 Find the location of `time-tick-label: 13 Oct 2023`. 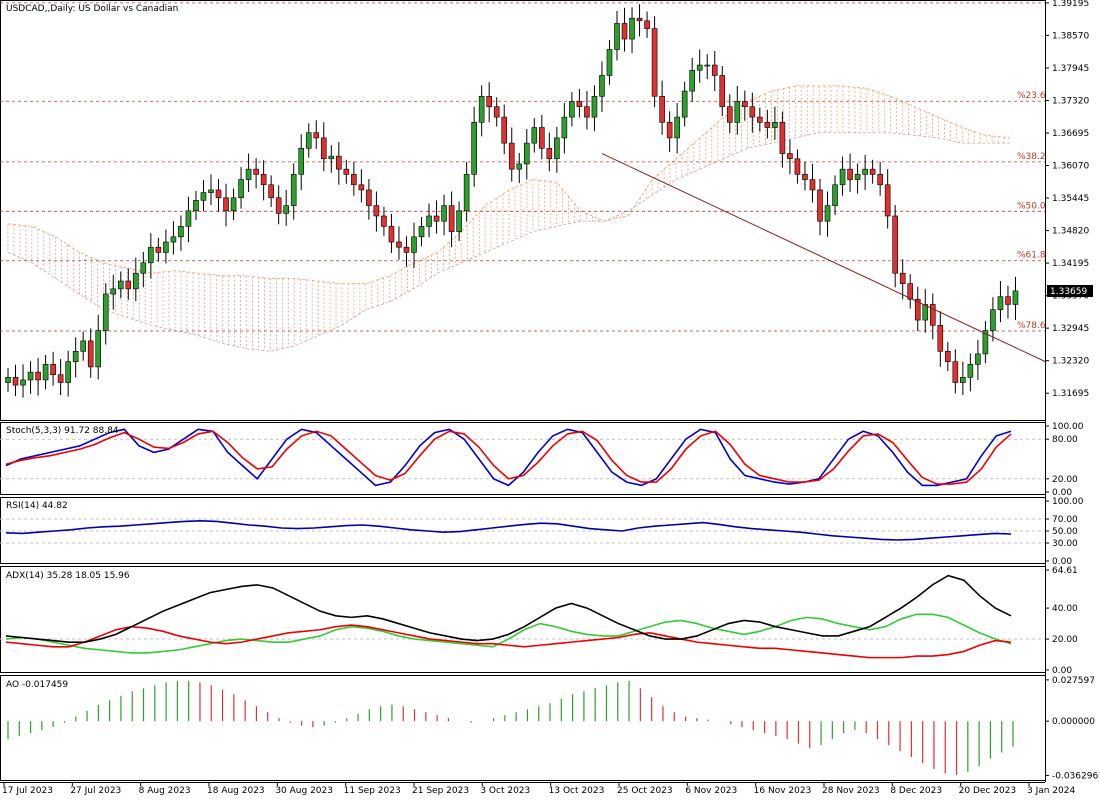

time-tick-label: 13 Oct 2023 is located at coordinates (577, 791).